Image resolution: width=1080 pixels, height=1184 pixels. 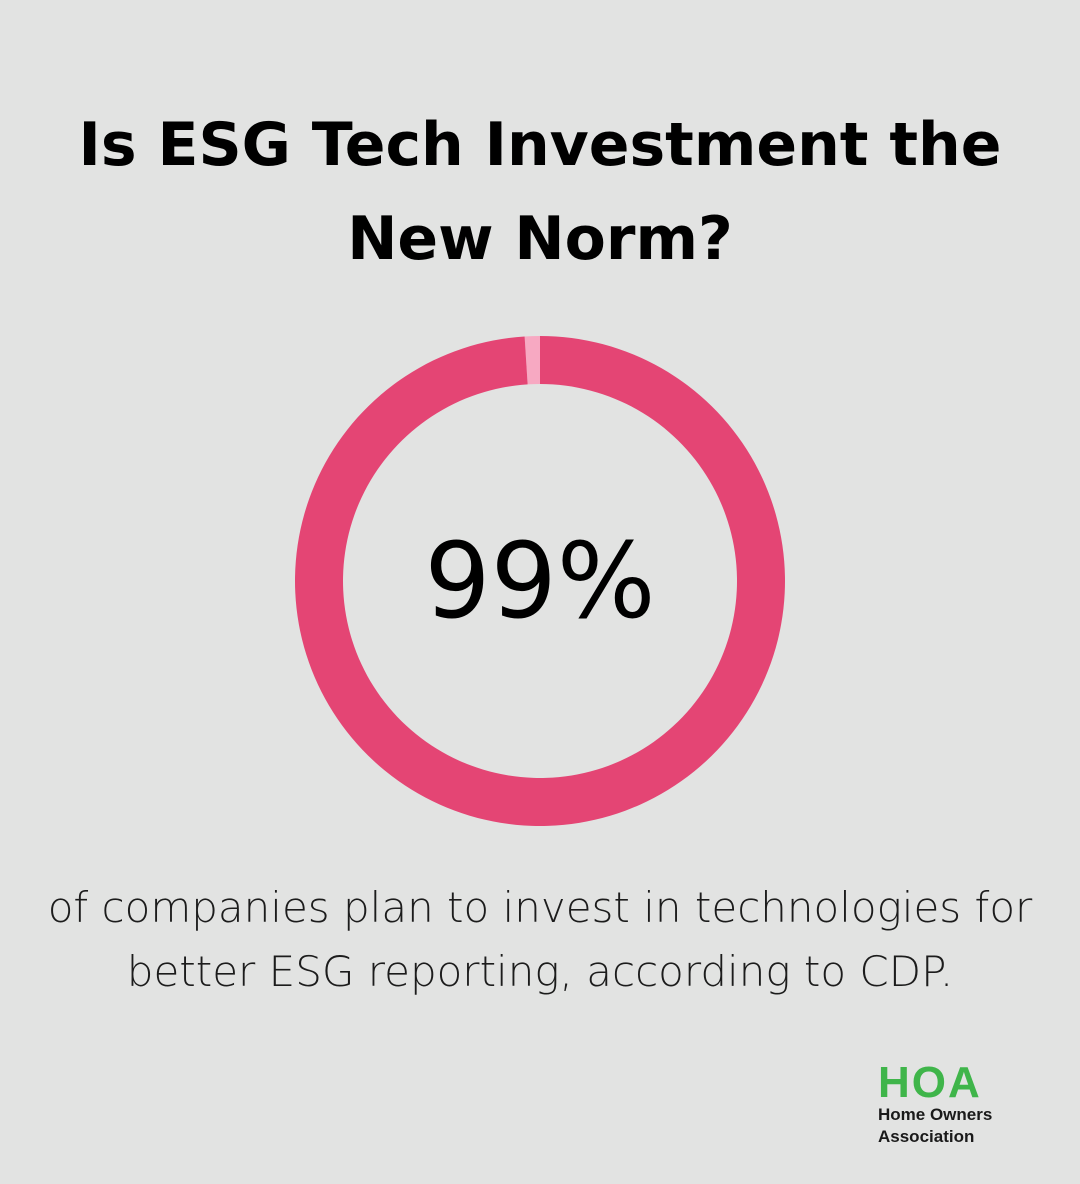 What do you see at coordinates (540, 192) in the screenshot?
I see `page-title: Is ESG Tech Investment the New Norm?` at bounding box center [540, 192].